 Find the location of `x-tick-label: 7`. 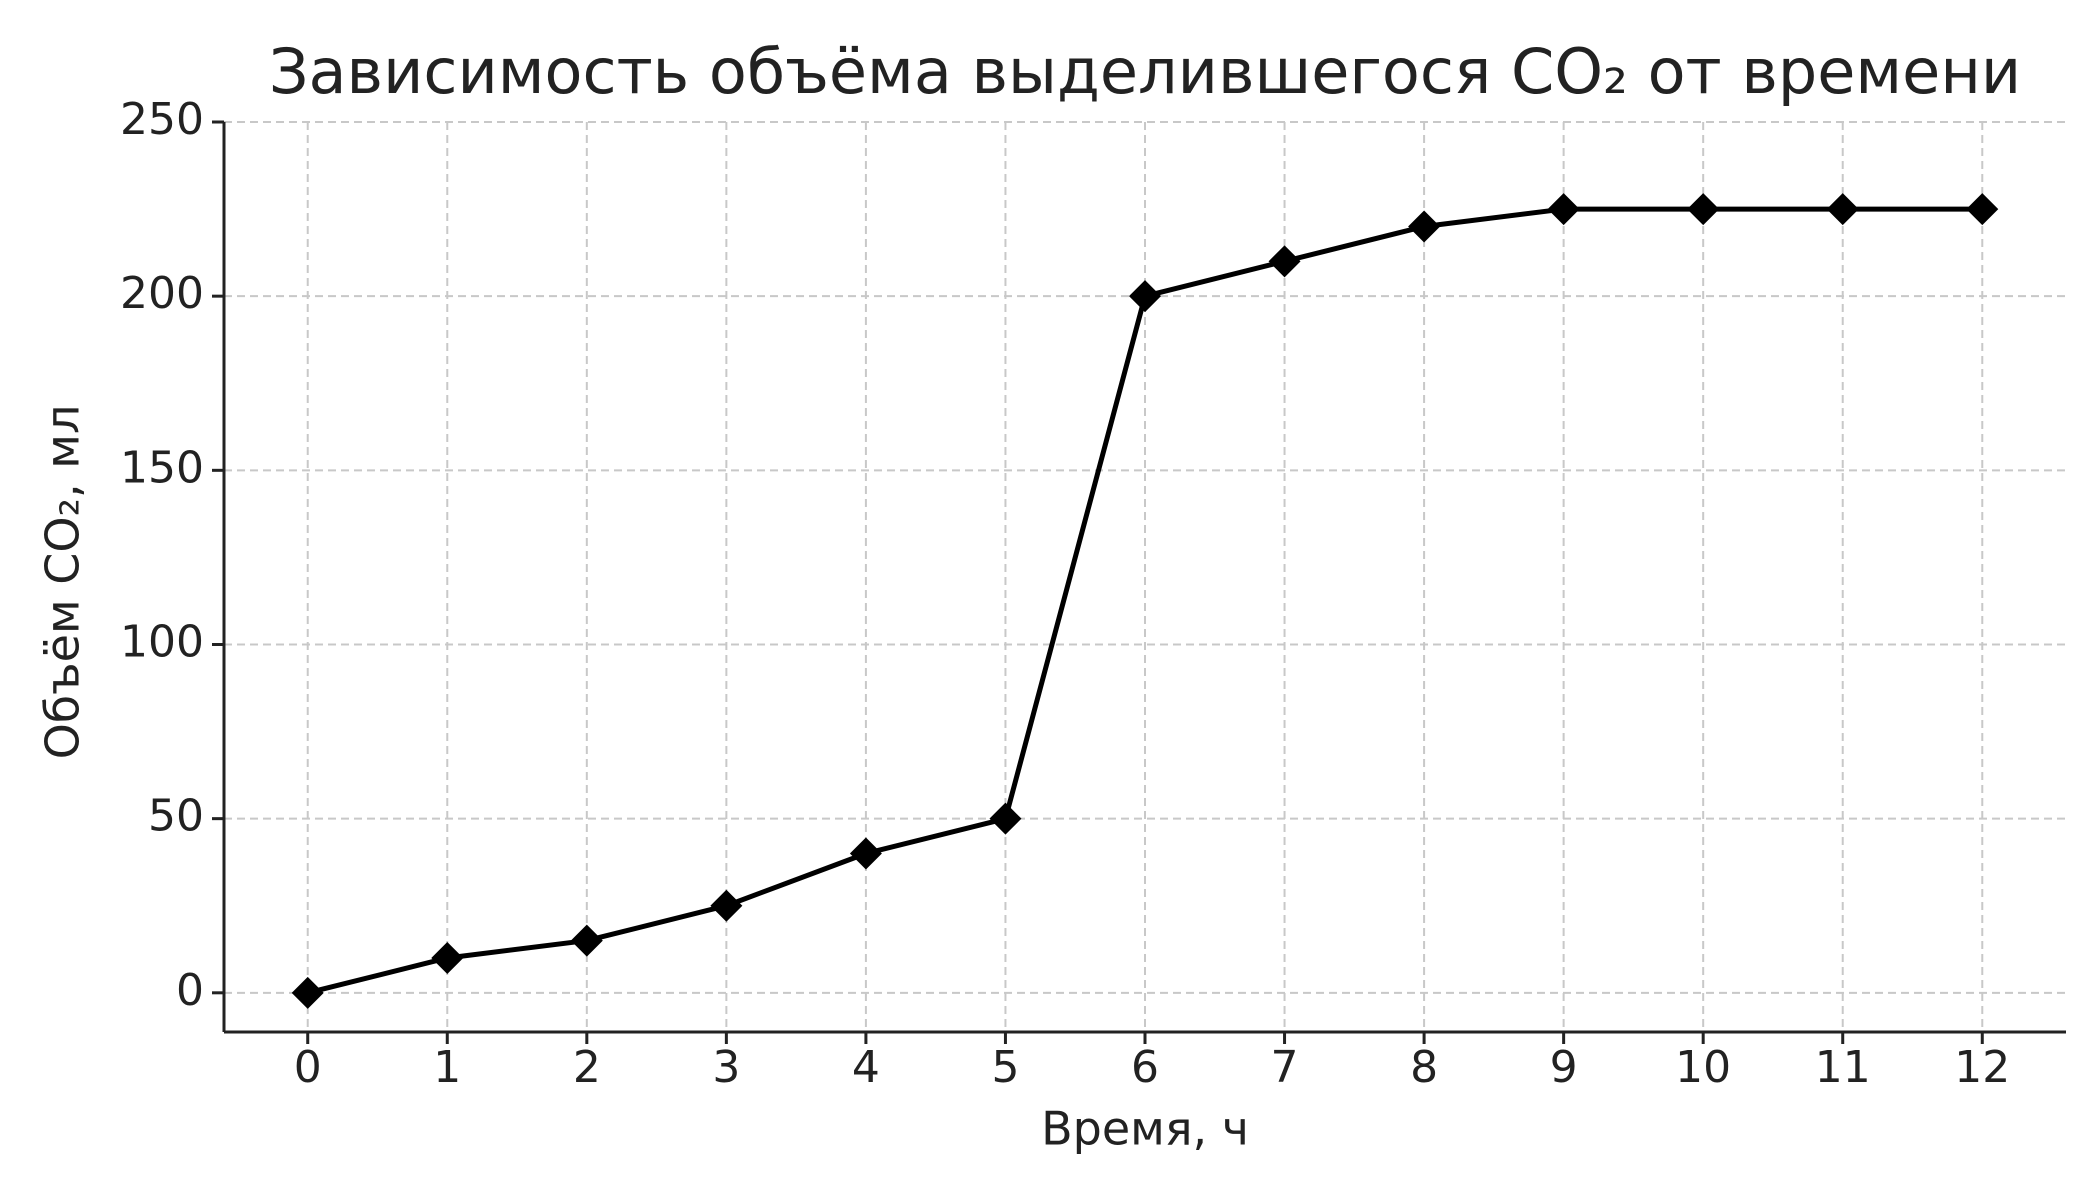

x-tick-label: 7 is located at coordinates (1285, 1067).